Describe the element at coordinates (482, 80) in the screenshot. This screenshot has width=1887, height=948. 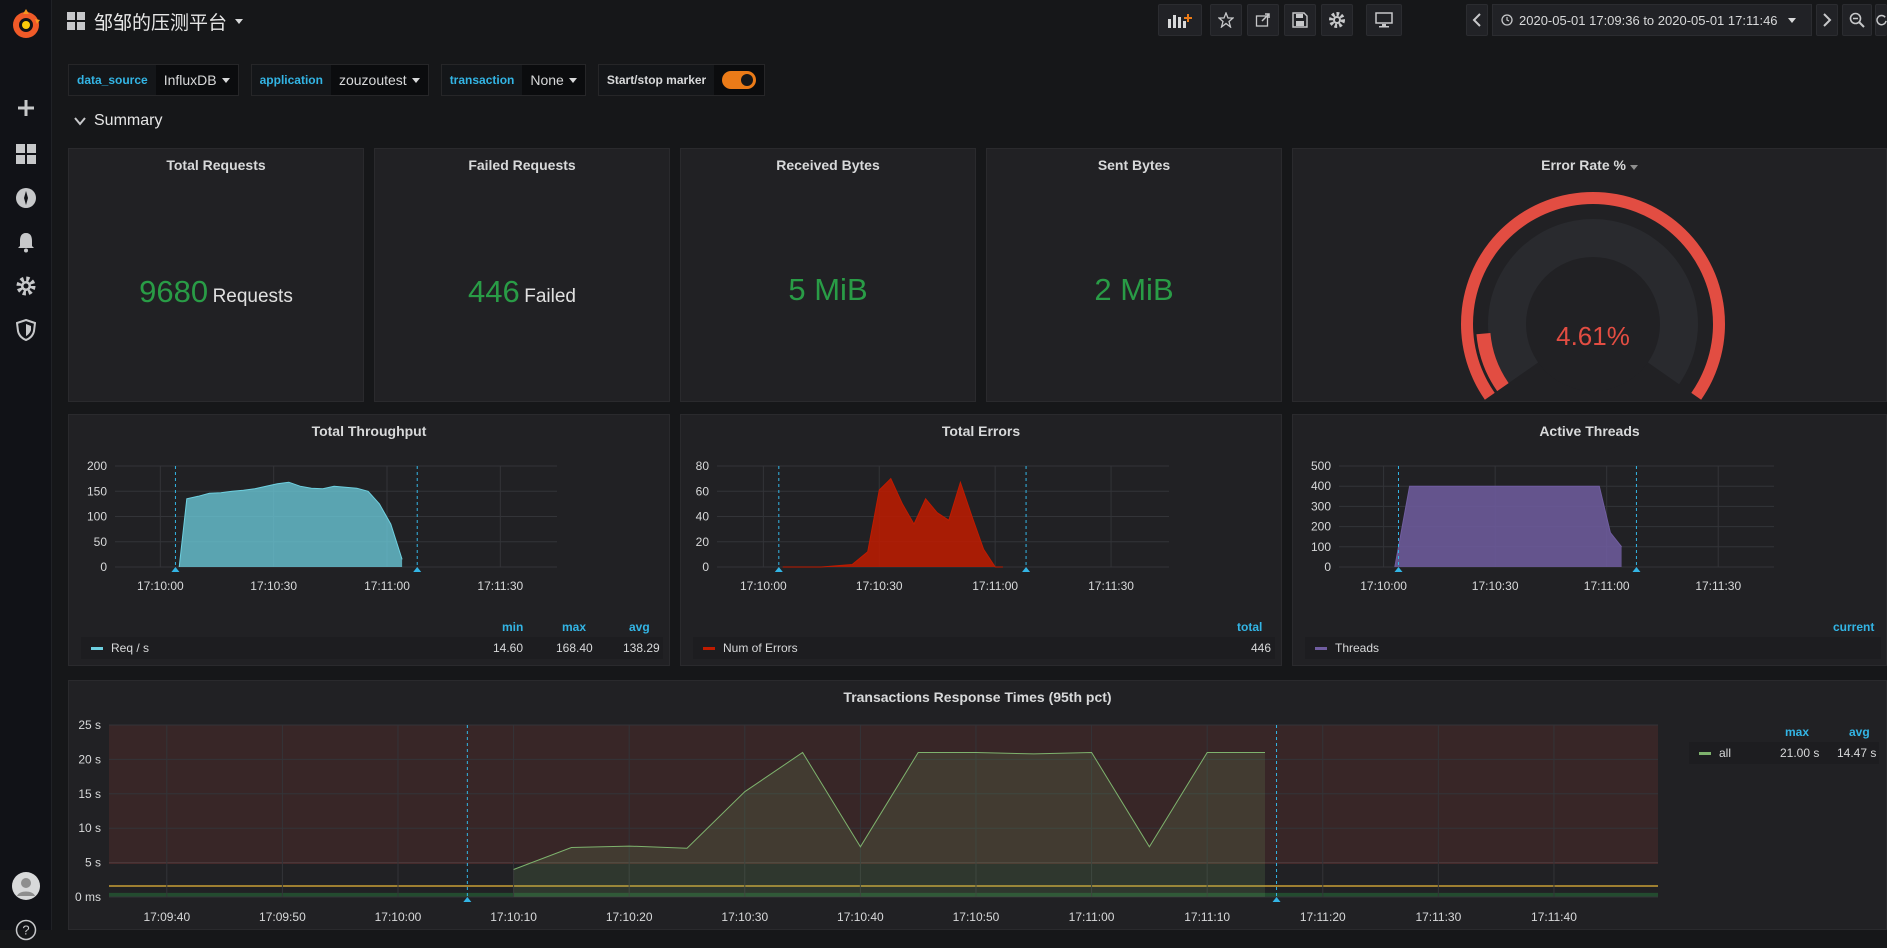
I see `variable-label: transaction` at that location.